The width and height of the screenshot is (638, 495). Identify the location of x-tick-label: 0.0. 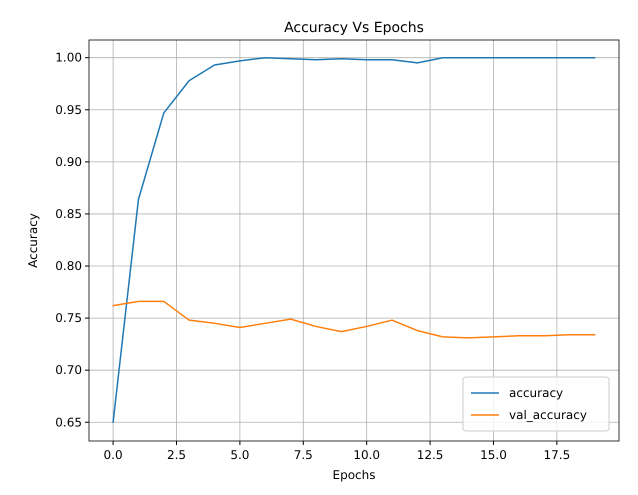
(113, 455).